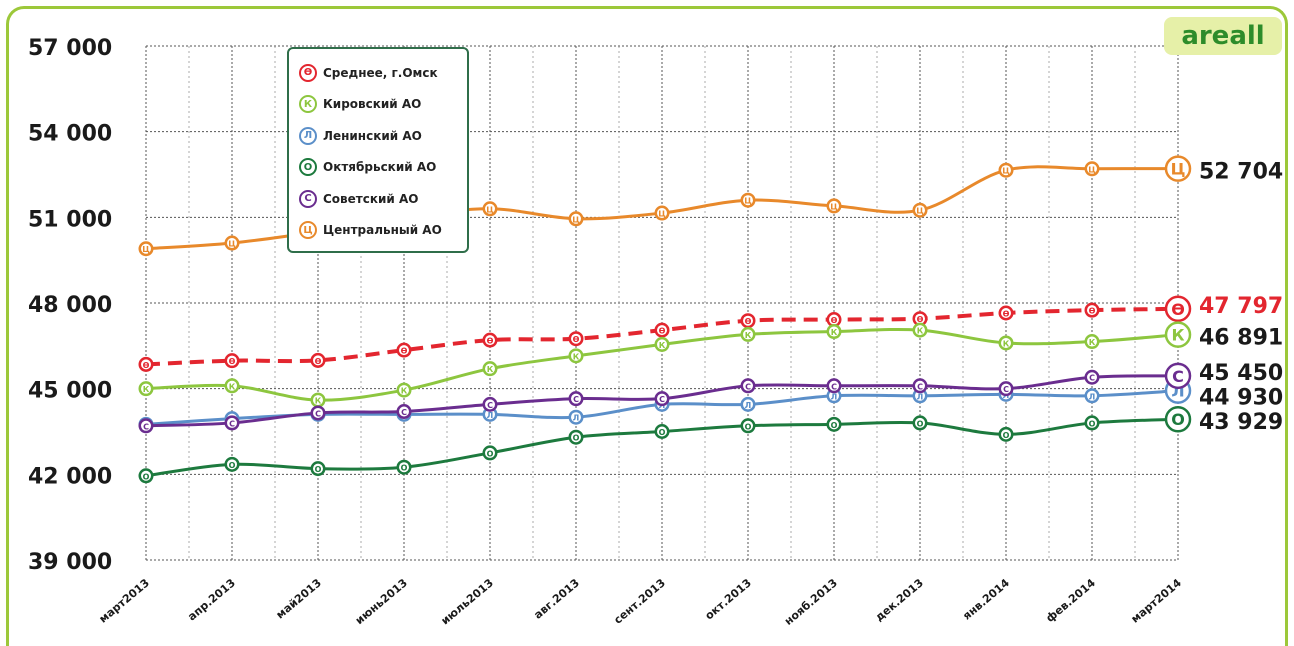 This screenshot has height=646, width=1294. I want to click on legend-label: Советский АО, so click(371, 198).